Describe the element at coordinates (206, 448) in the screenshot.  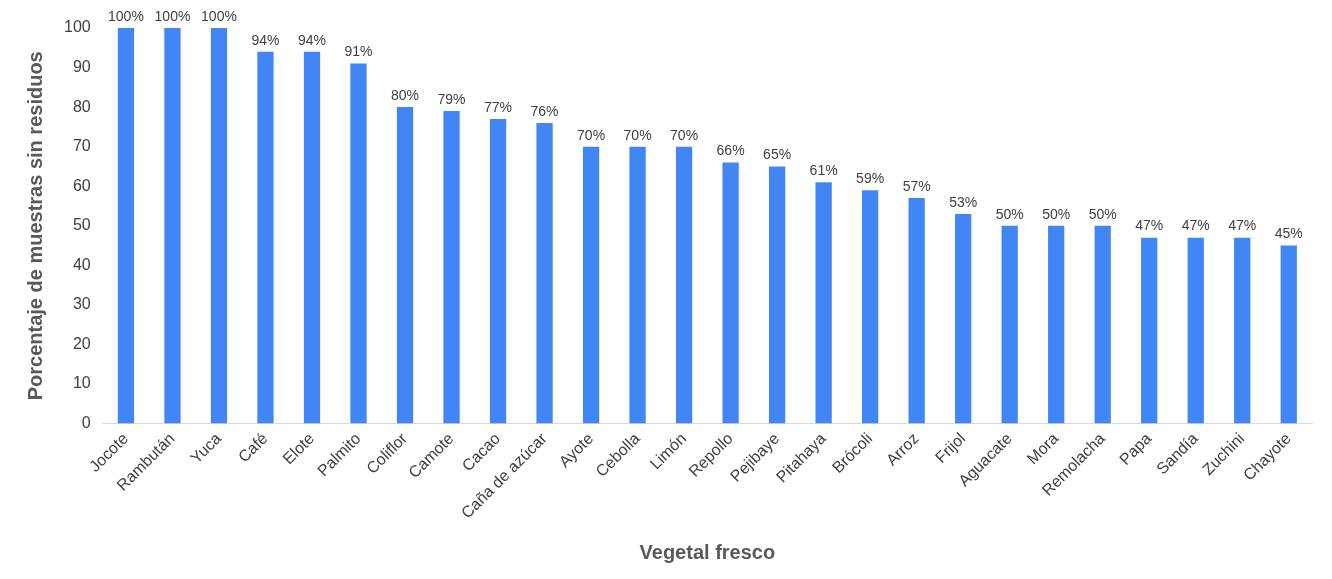
I see `x-tick-label: Yuca` at that location.